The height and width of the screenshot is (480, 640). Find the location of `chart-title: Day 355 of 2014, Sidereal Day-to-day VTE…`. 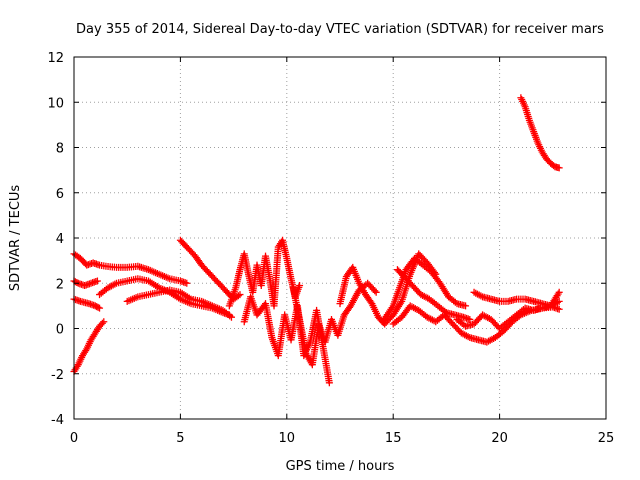

chart-title: Day 355 of 2014, Sidereal Day-to-day VTE… is located at coordinates (340, 29).